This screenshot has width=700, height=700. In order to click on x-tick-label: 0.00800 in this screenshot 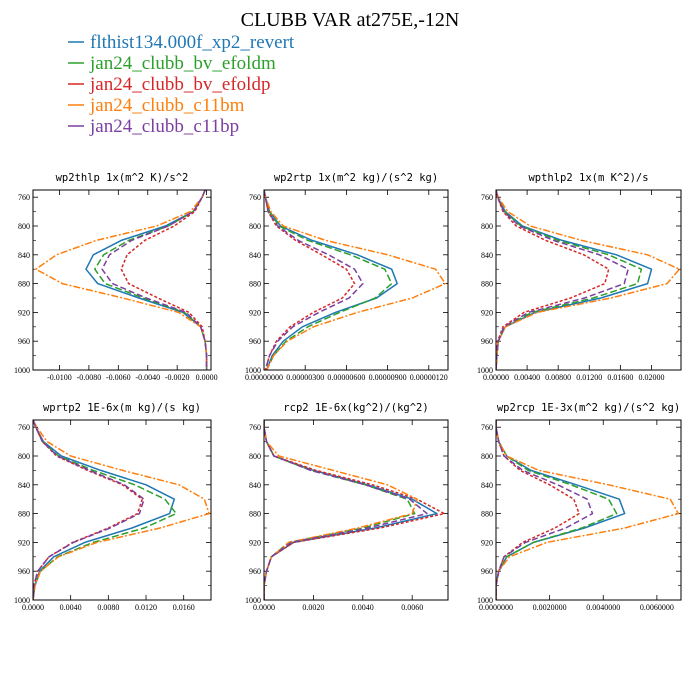, I will do `click(558, 377)`.